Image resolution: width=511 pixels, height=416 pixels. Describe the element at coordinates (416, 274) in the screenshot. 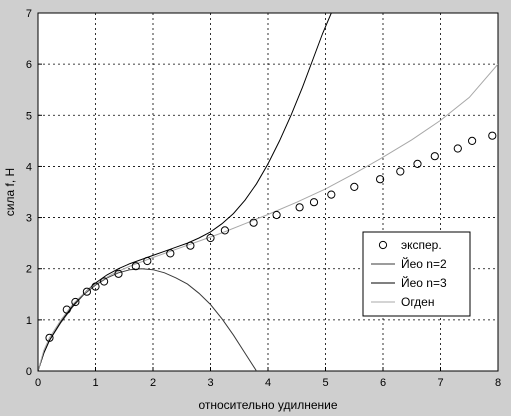

I see `legend: экспер. Йео n=2 Йео n=3 Огден` at that location.